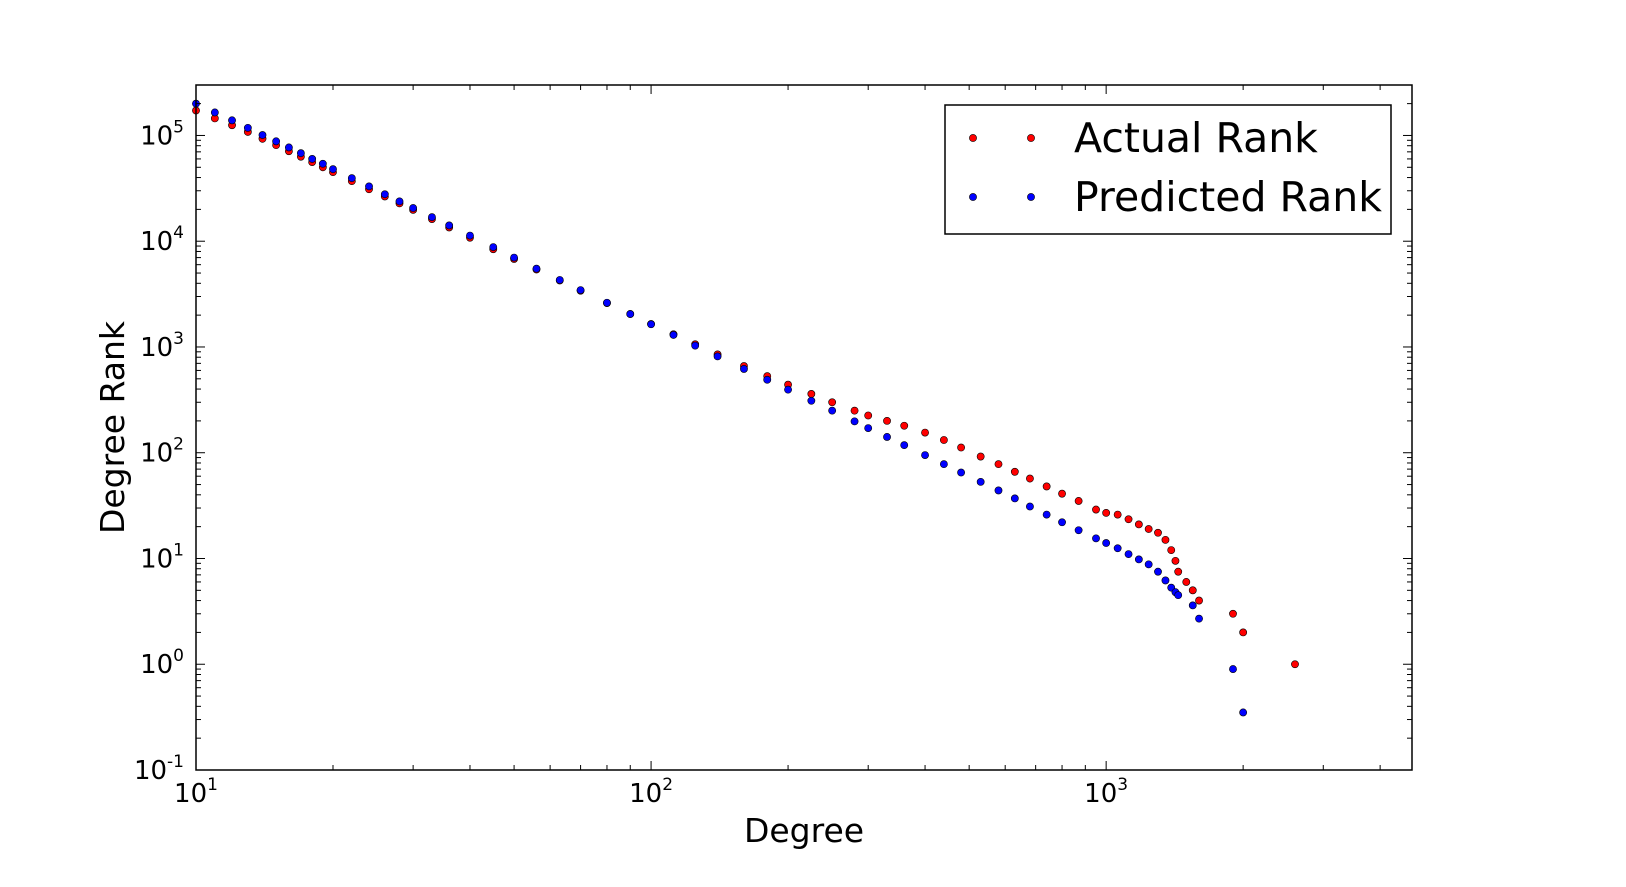  I want to click on x-tick-label: 10¹, so click(196, 792).